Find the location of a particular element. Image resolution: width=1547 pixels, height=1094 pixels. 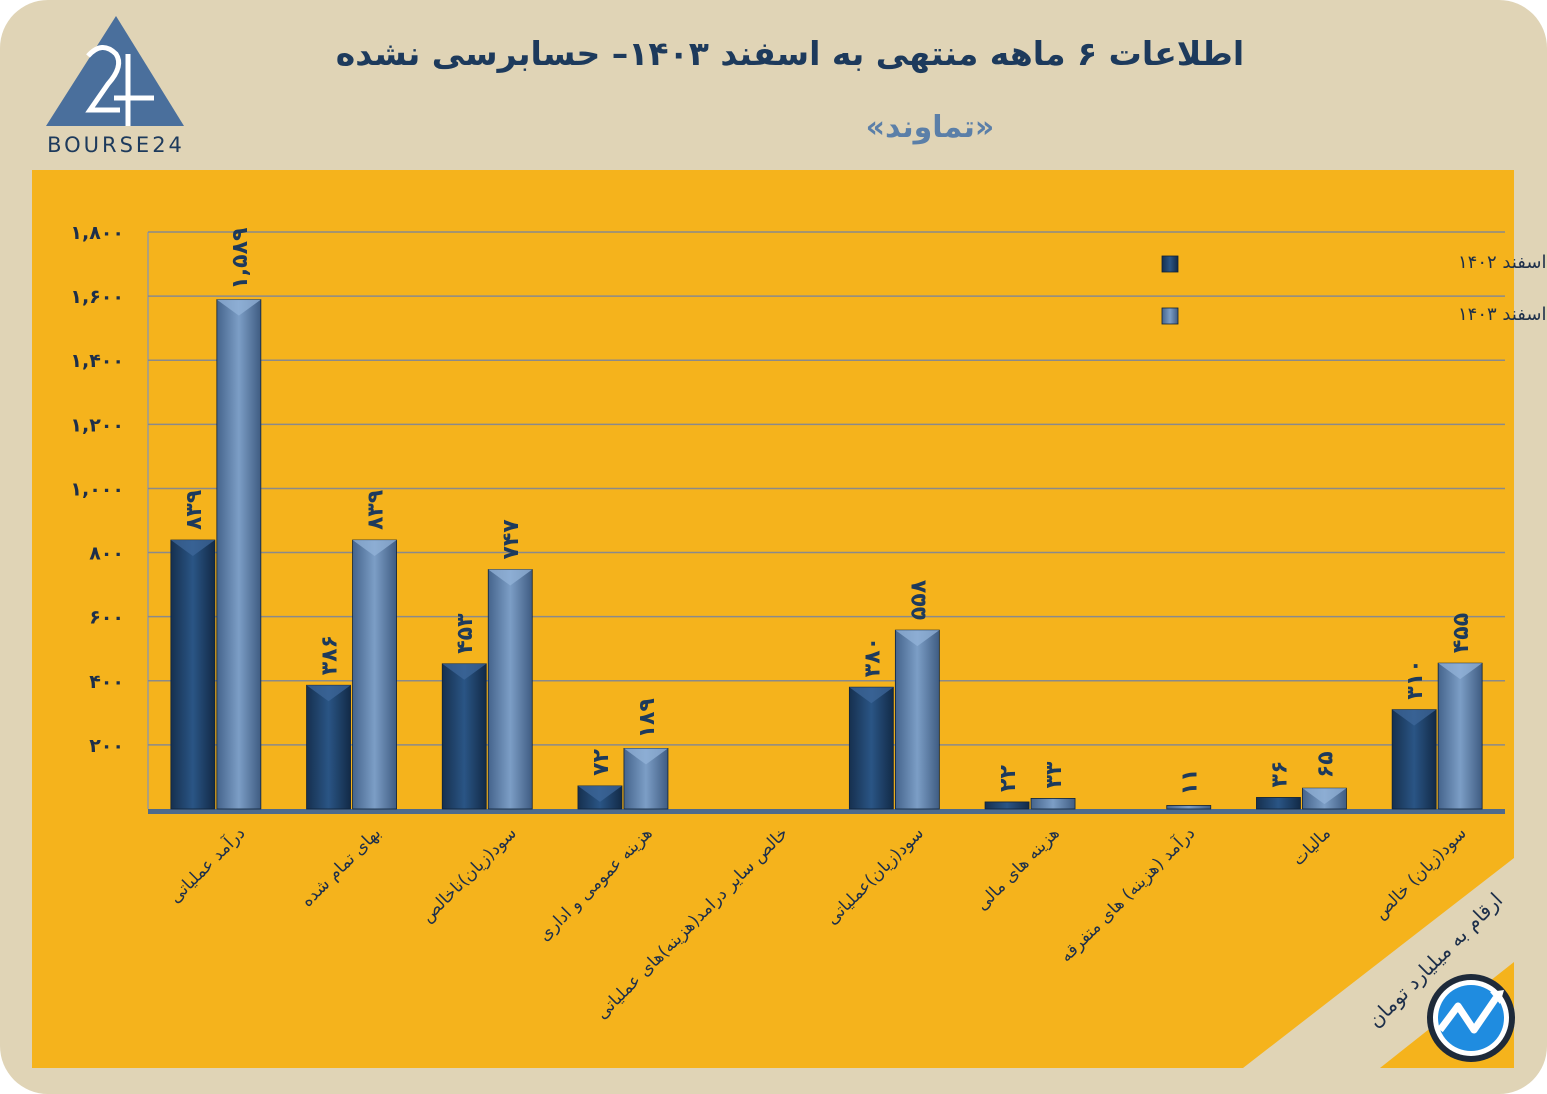

data-label: ۷۴۷ is located at coordinates (511, 539).